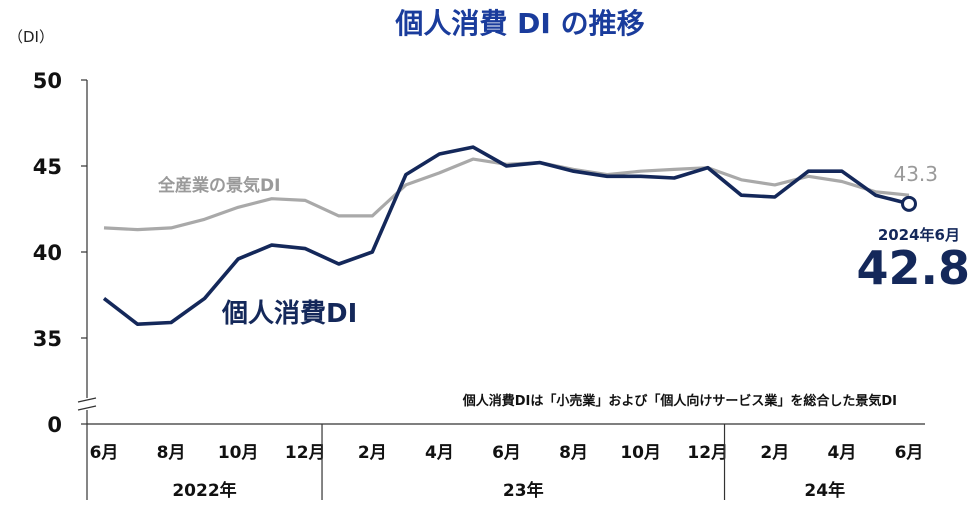 The width and height of the screenshot is (977, 525). I want to click on annotation-note: 個人消費DIは「小売業」および「個人向けサービス業」を総合した景気DI, so click(679, 401).